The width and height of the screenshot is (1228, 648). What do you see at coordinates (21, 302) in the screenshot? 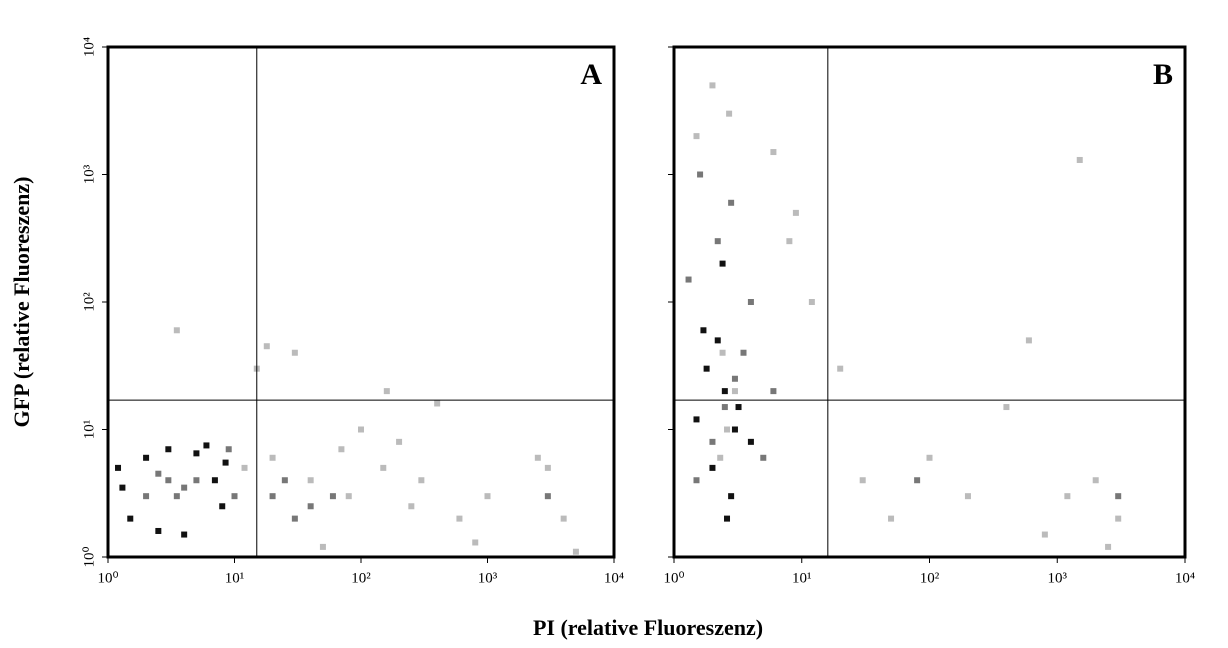
I see `y-axis-label: GFP (relative Fluoreszenz)` at bounding box center [21, 302].